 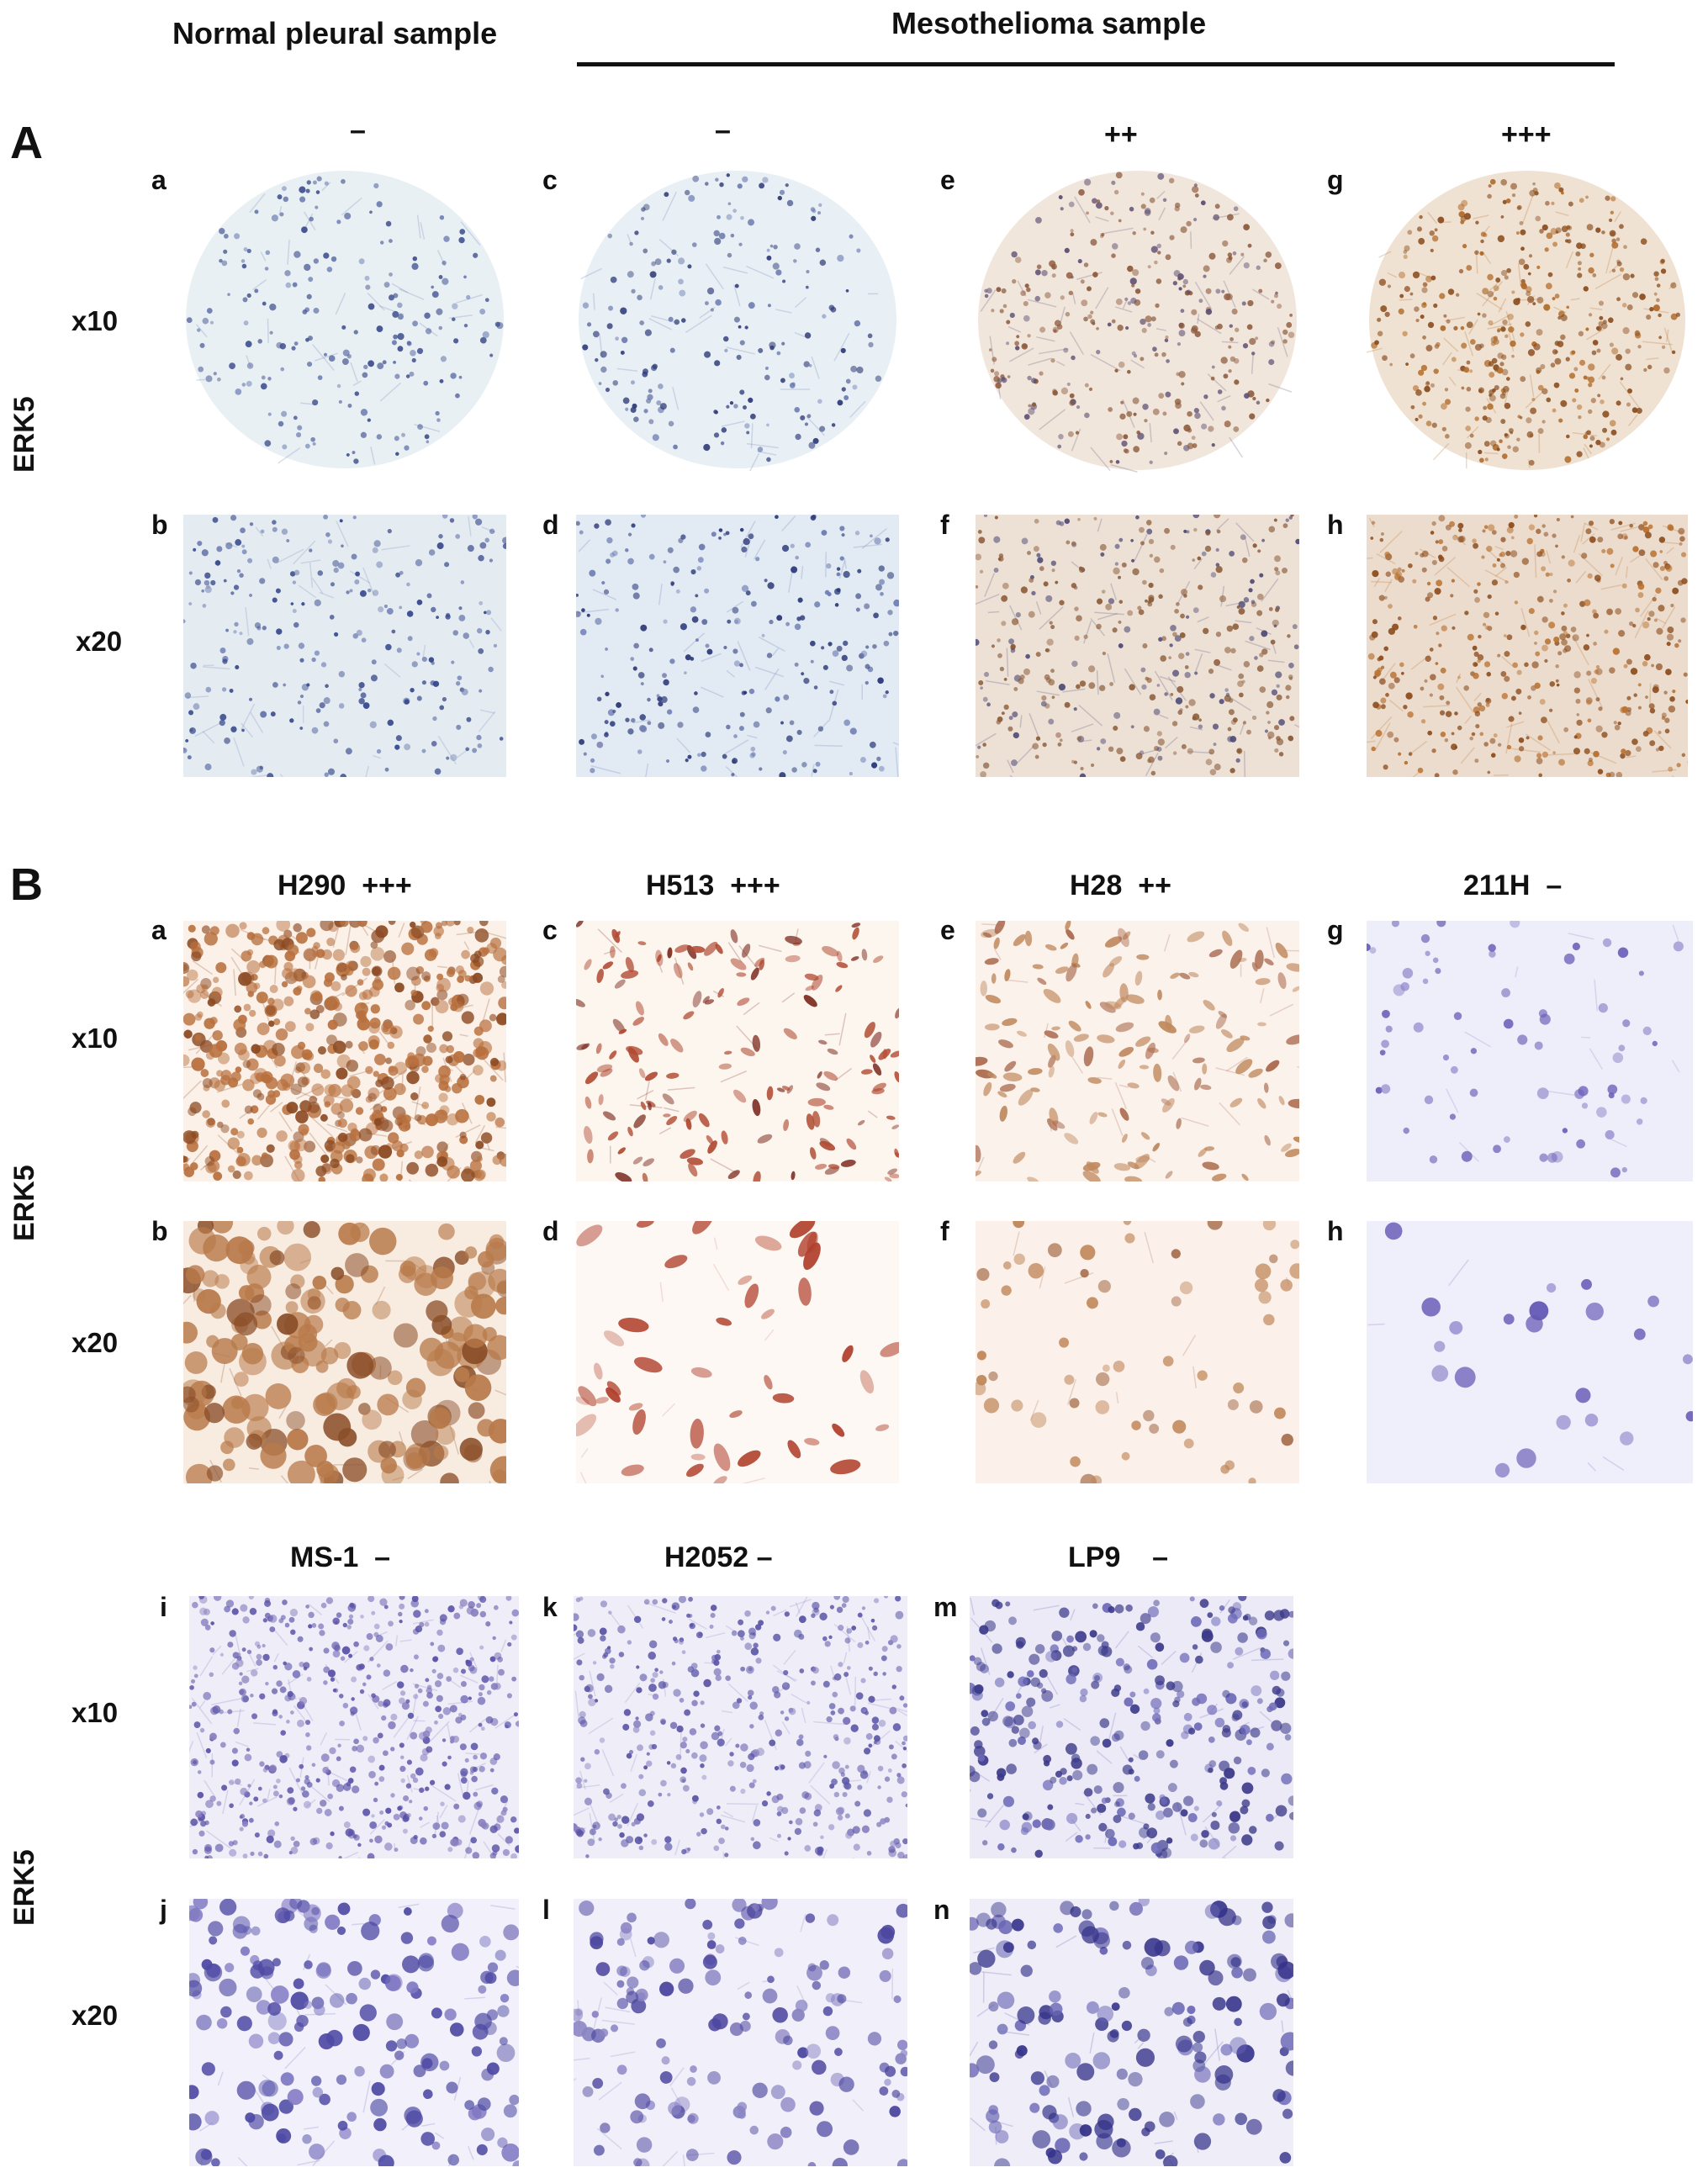 I want to click on section-b-x20-label-2: x20, so click(x=95, y=2015).